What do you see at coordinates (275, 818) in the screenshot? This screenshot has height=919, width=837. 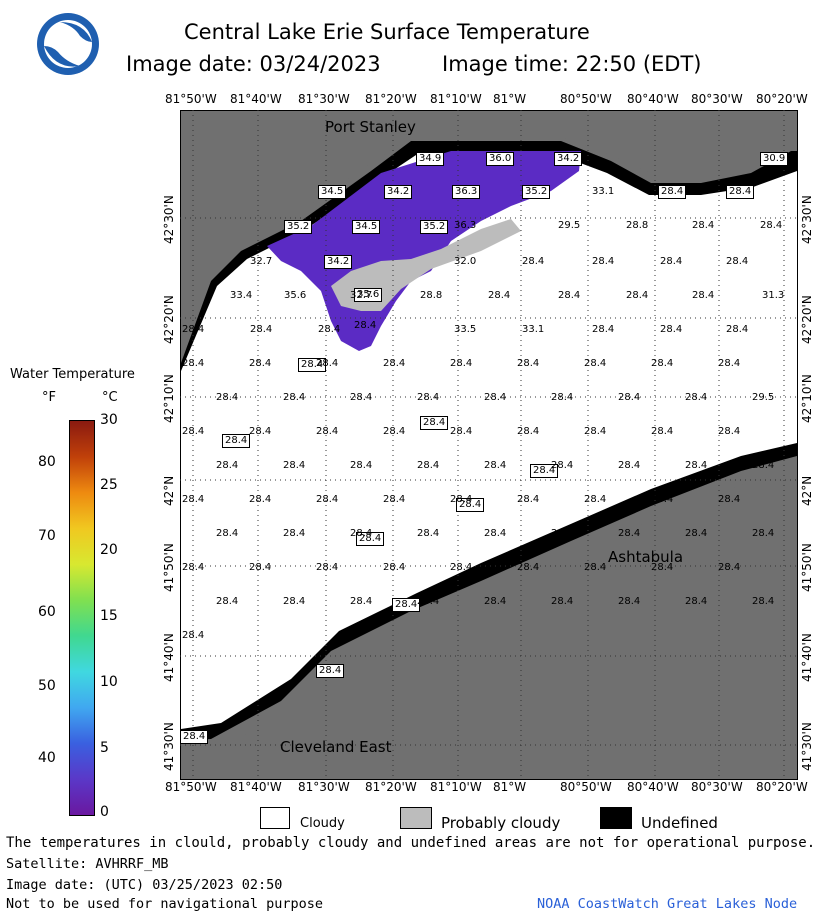 I see `cloudy-swatch` at bounding box center [275, 818].